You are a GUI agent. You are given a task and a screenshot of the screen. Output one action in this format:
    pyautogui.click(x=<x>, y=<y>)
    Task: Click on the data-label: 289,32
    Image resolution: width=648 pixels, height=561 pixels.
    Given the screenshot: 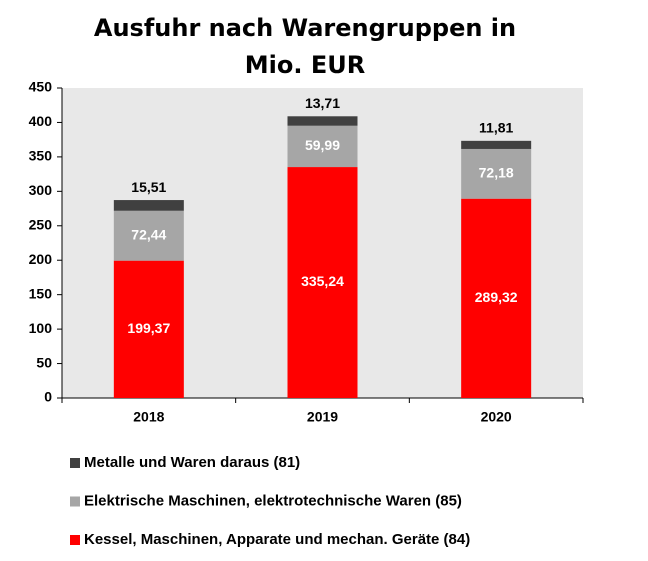 What is the action you would take?
    pyautogui.click(x=496, y=297)
    